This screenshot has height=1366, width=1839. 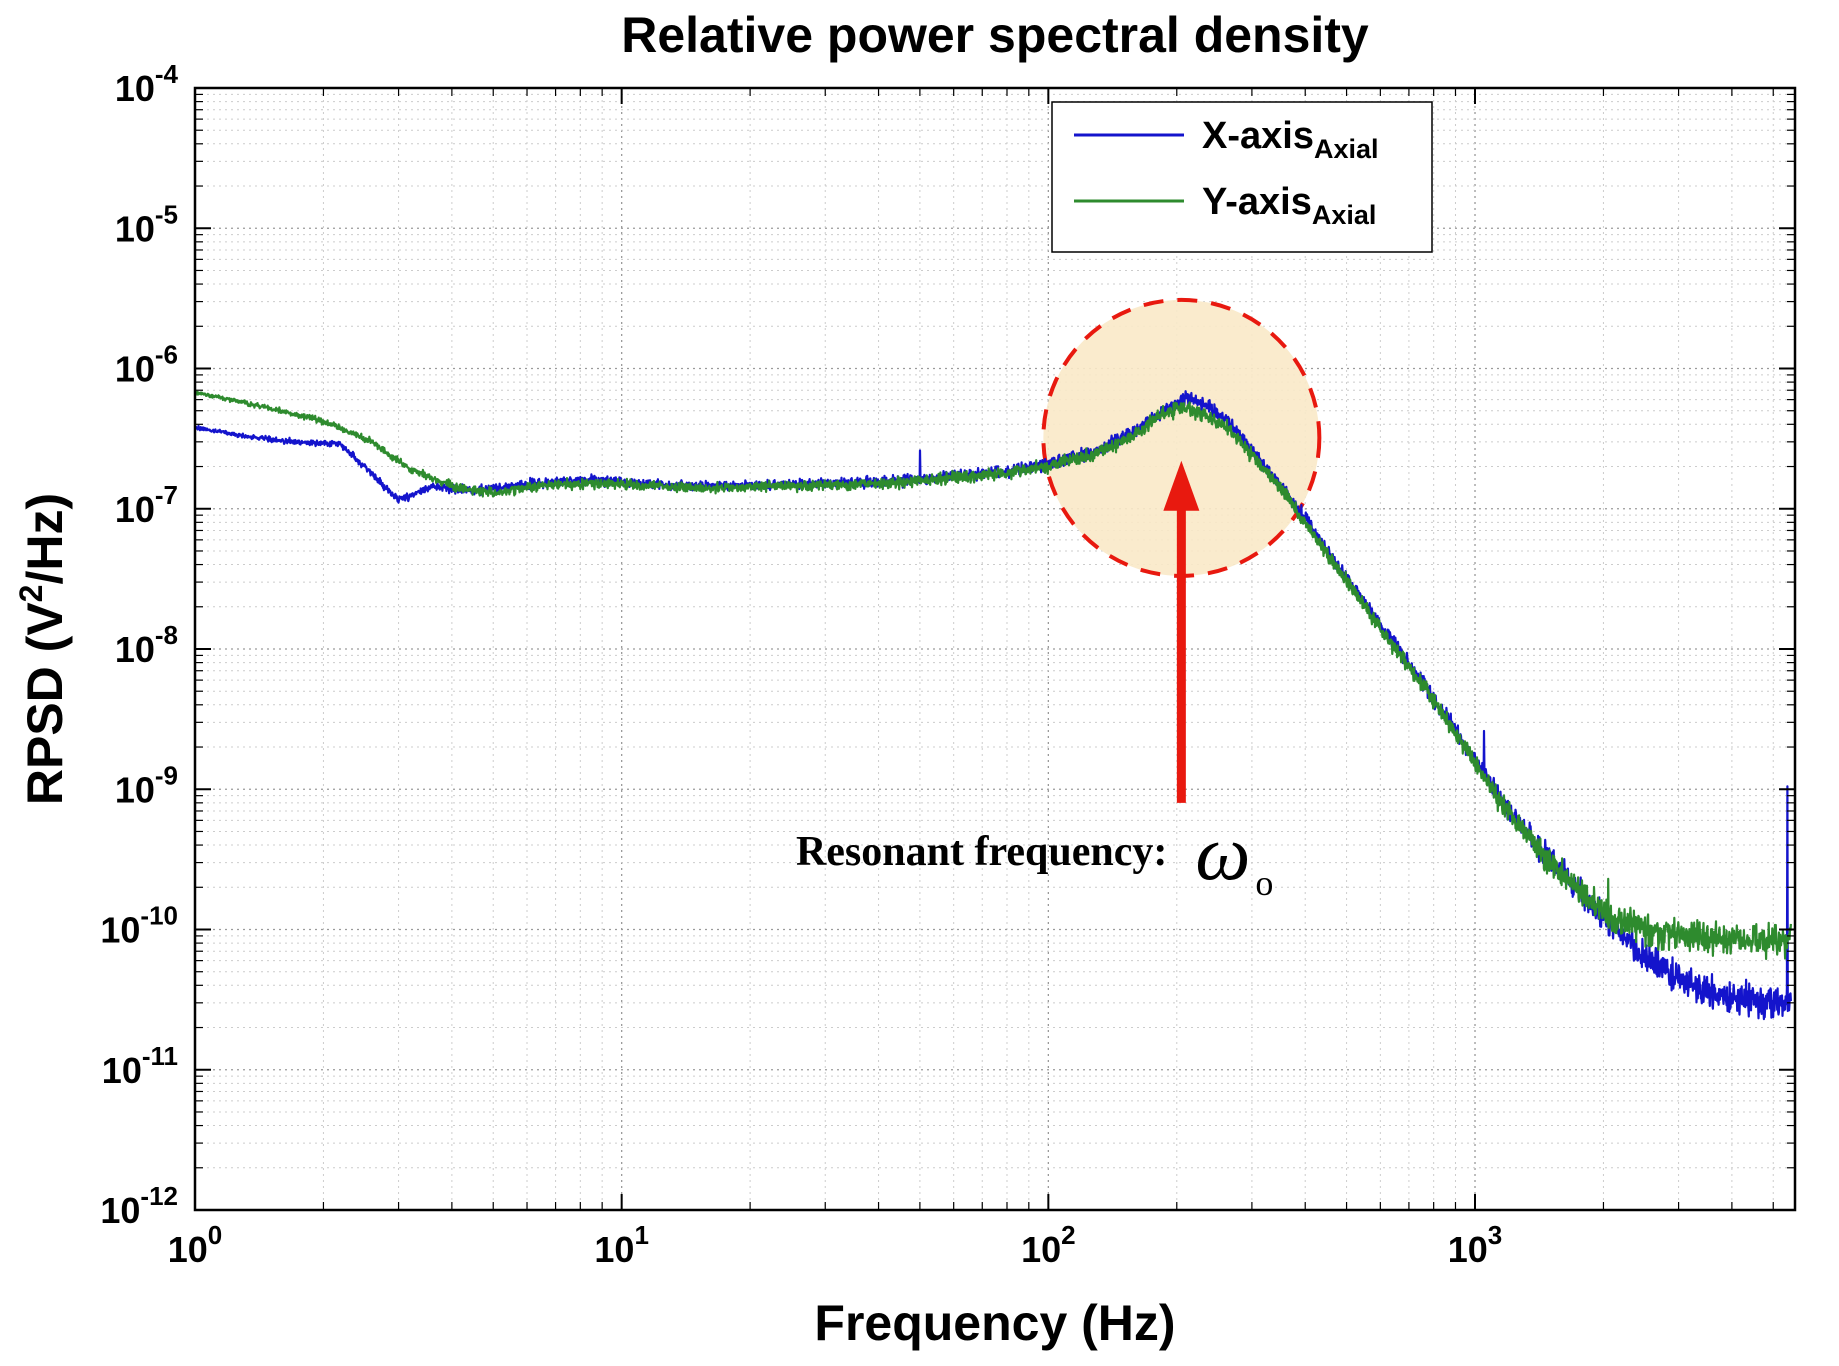 I want to click on legend: X-axisAxial Y-axisAxial, so click(x=1242, y=177).